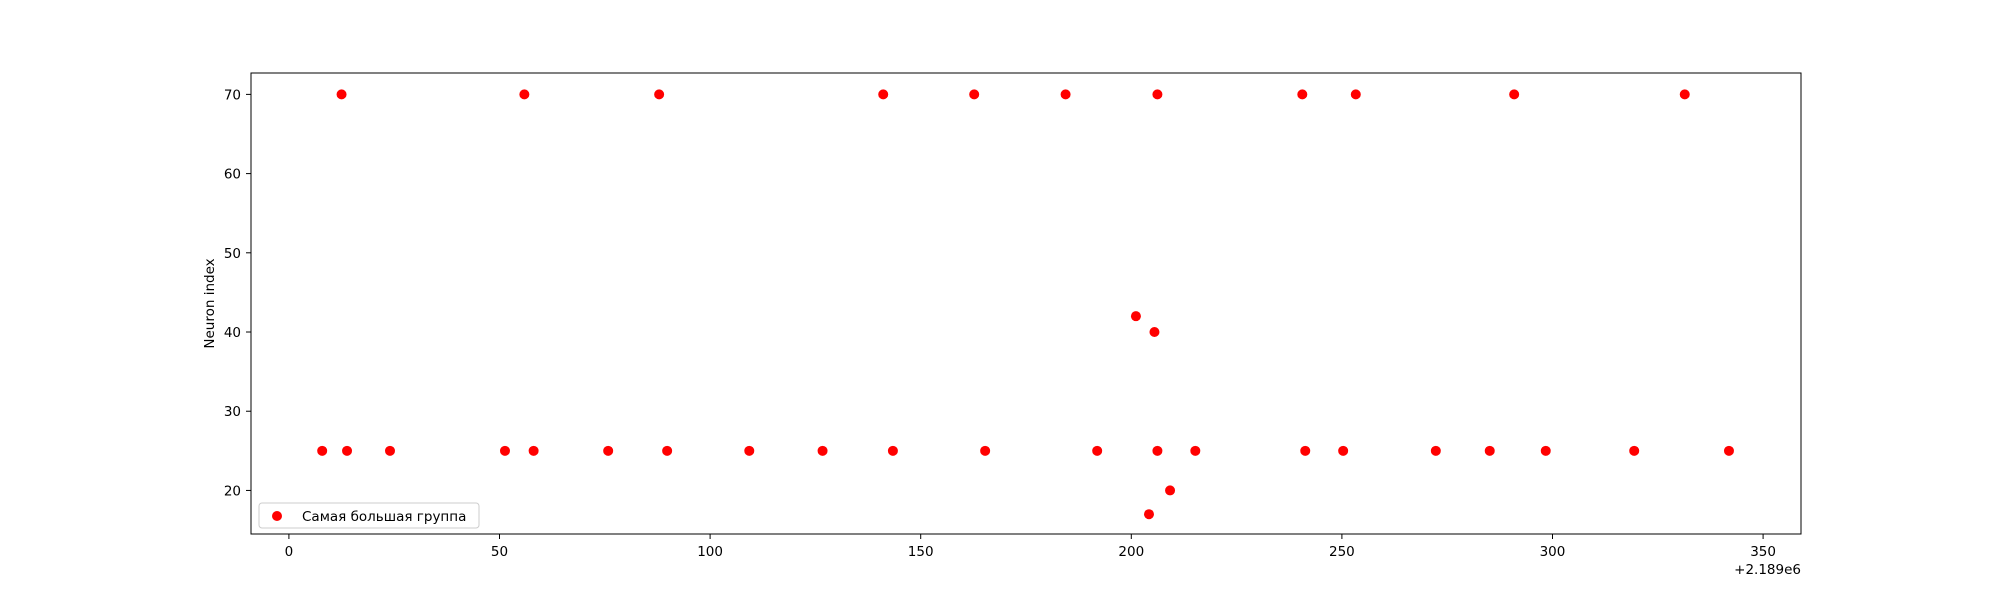 The image size is (2000, 600). What do you see at coordinates (1767, 570) in the screenshot?
I see `x-axis-offset-label: +2.189e6` at bounding box center [1767, 570].